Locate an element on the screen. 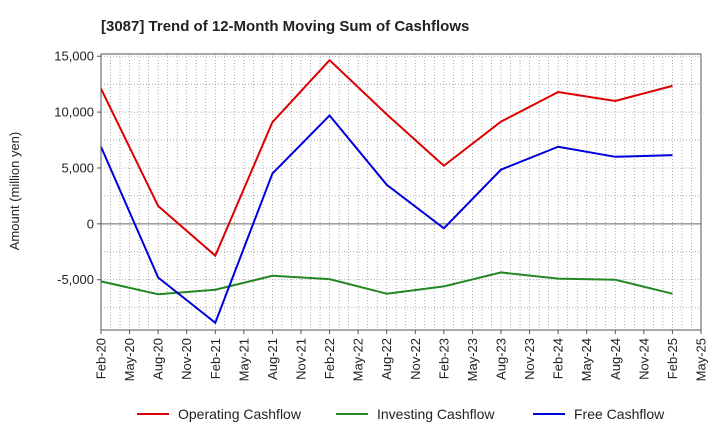  x-tick-label: Aug-22 is located at coordinates (386, 359).